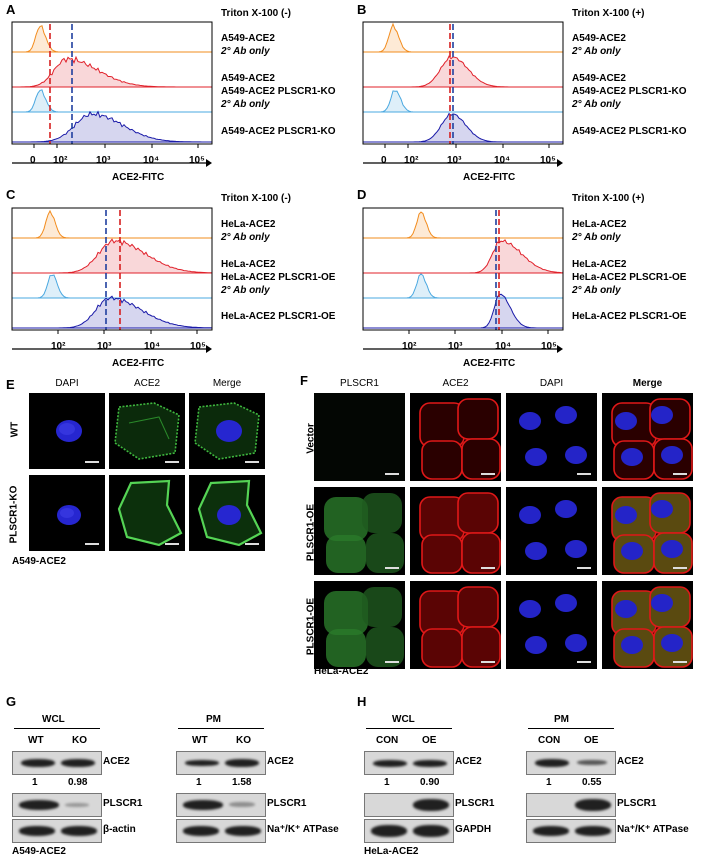  What do you see at coordinates (138, 177) in the screenshot?
I see `panel-a-xlabel: ACE2-FITC` at bounding box center [138, 177].